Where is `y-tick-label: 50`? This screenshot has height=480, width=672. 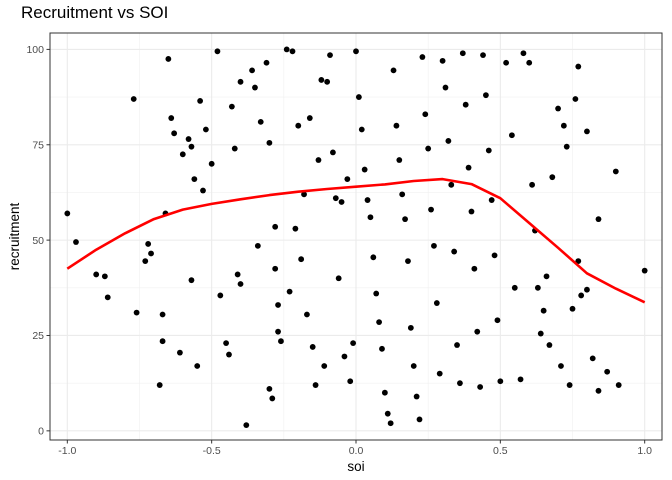
y-tick-label: 50 is located at coordinates (38, 241).